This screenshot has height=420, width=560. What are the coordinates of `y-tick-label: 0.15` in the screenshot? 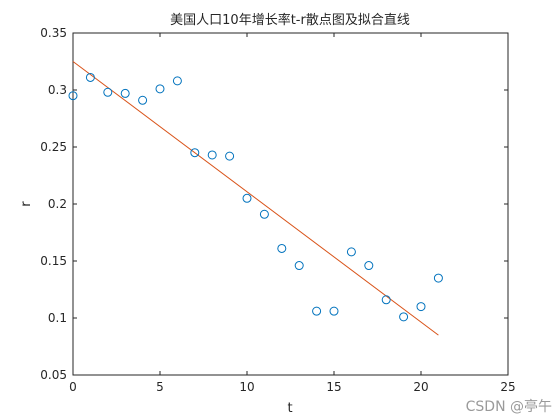 It's located at (53, 261).